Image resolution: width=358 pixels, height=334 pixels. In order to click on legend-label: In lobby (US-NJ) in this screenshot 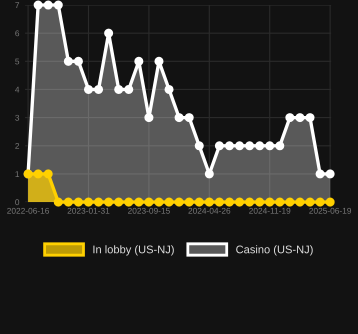, I will do `click(133, 250)`.